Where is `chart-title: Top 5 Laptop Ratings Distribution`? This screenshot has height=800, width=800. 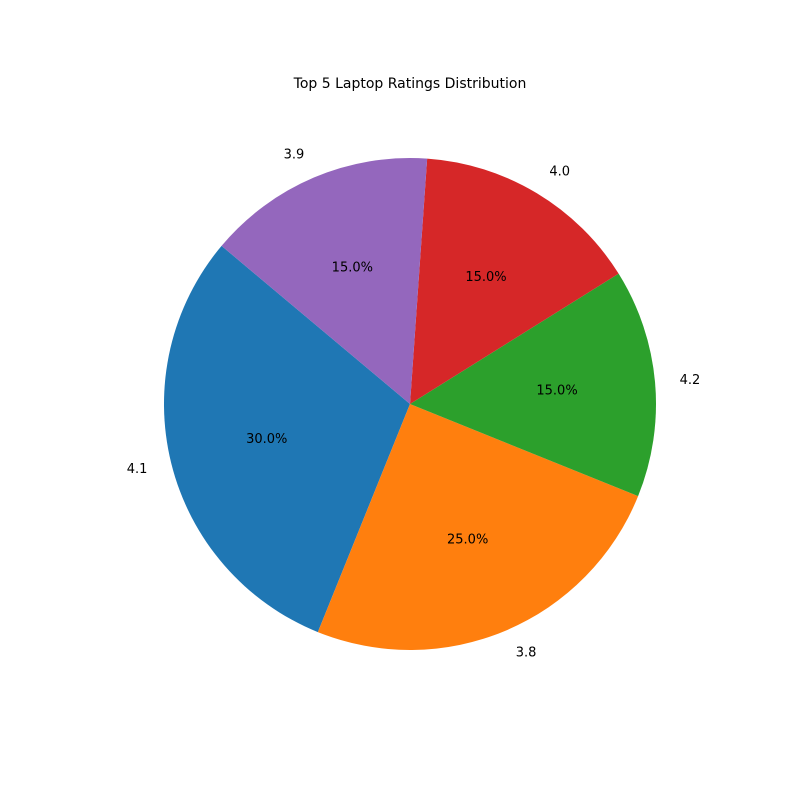 chart-title: Top 5 Laptop Ratings Distribution is located at coordinates (410, 84).